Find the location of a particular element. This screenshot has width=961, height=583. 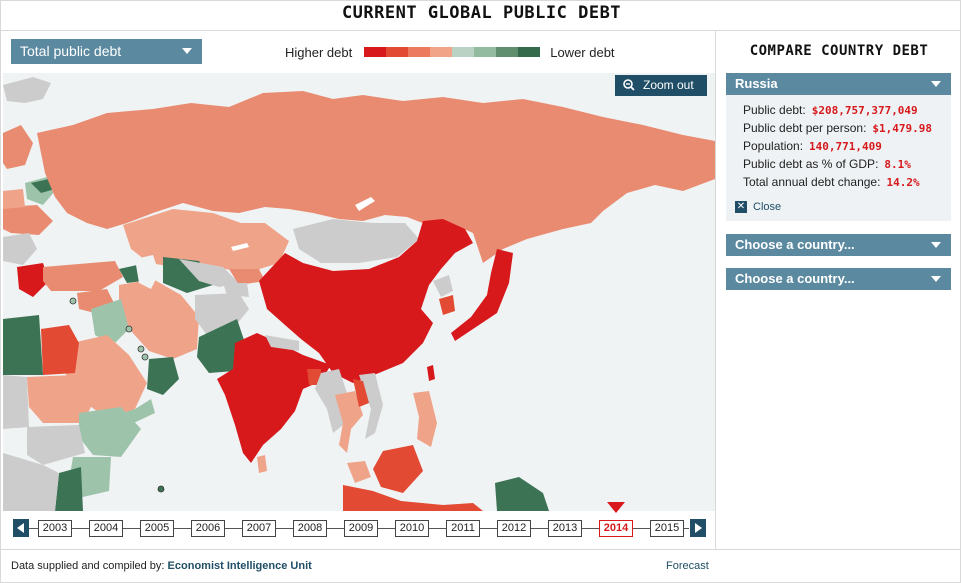

year-2006-button: 2006 is located at coordinates (208, 528).